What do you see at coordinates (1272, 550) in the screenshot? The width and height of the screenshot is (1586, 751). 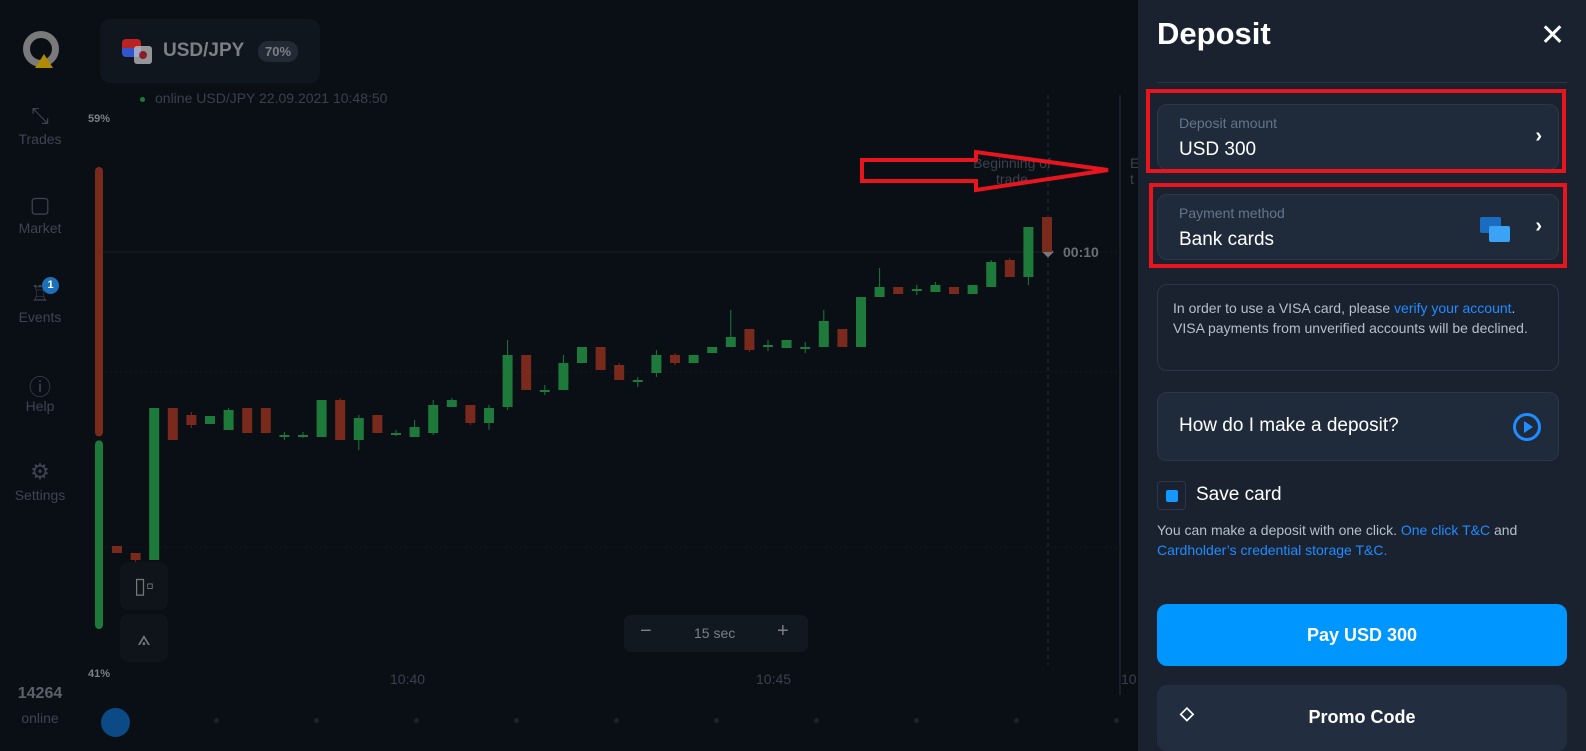 I see `credential-storage-tc-link: Cardholder’s credential storage T&C.` at bounding box center [1272, 550].